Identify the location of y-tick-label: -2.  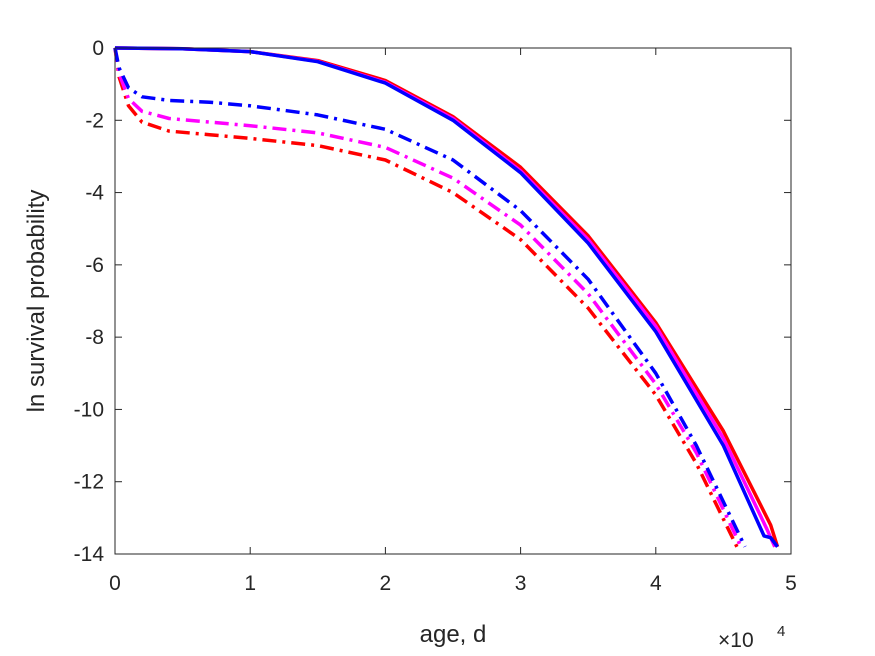
(94, 120).